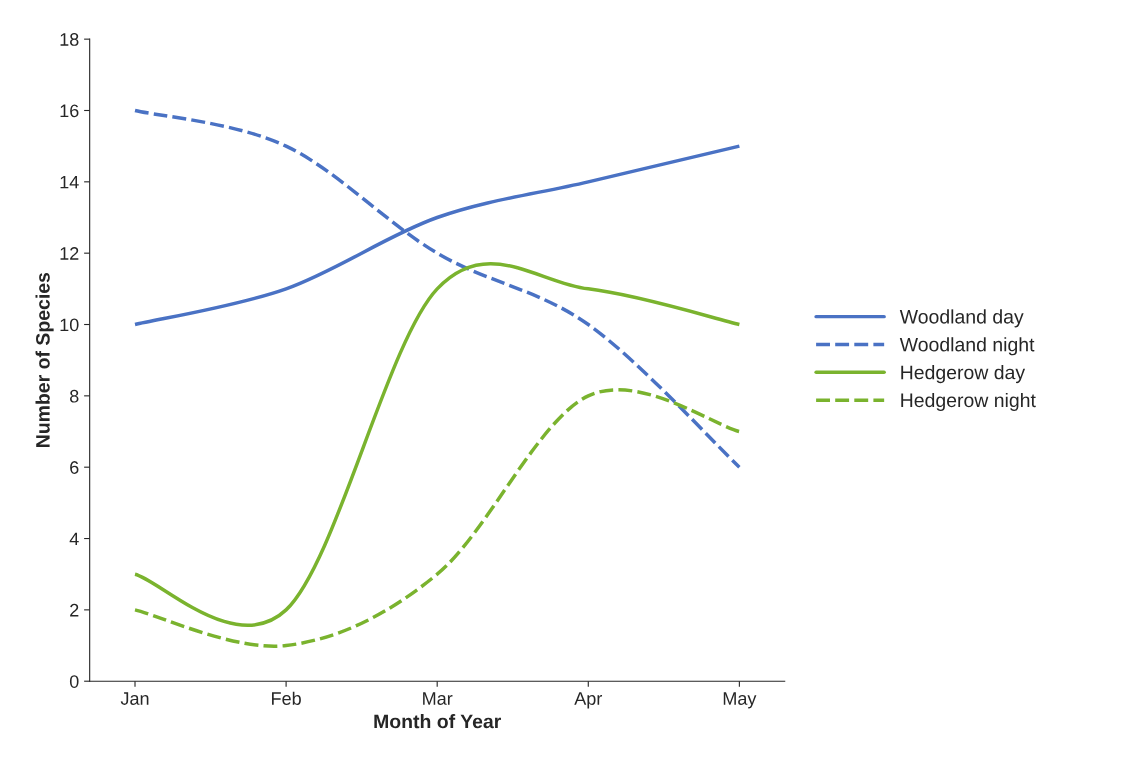  What do you see at coordinates (740, 700) in the screenshot?
I see `x-tick-label: May` at bounding box center [740, 700].